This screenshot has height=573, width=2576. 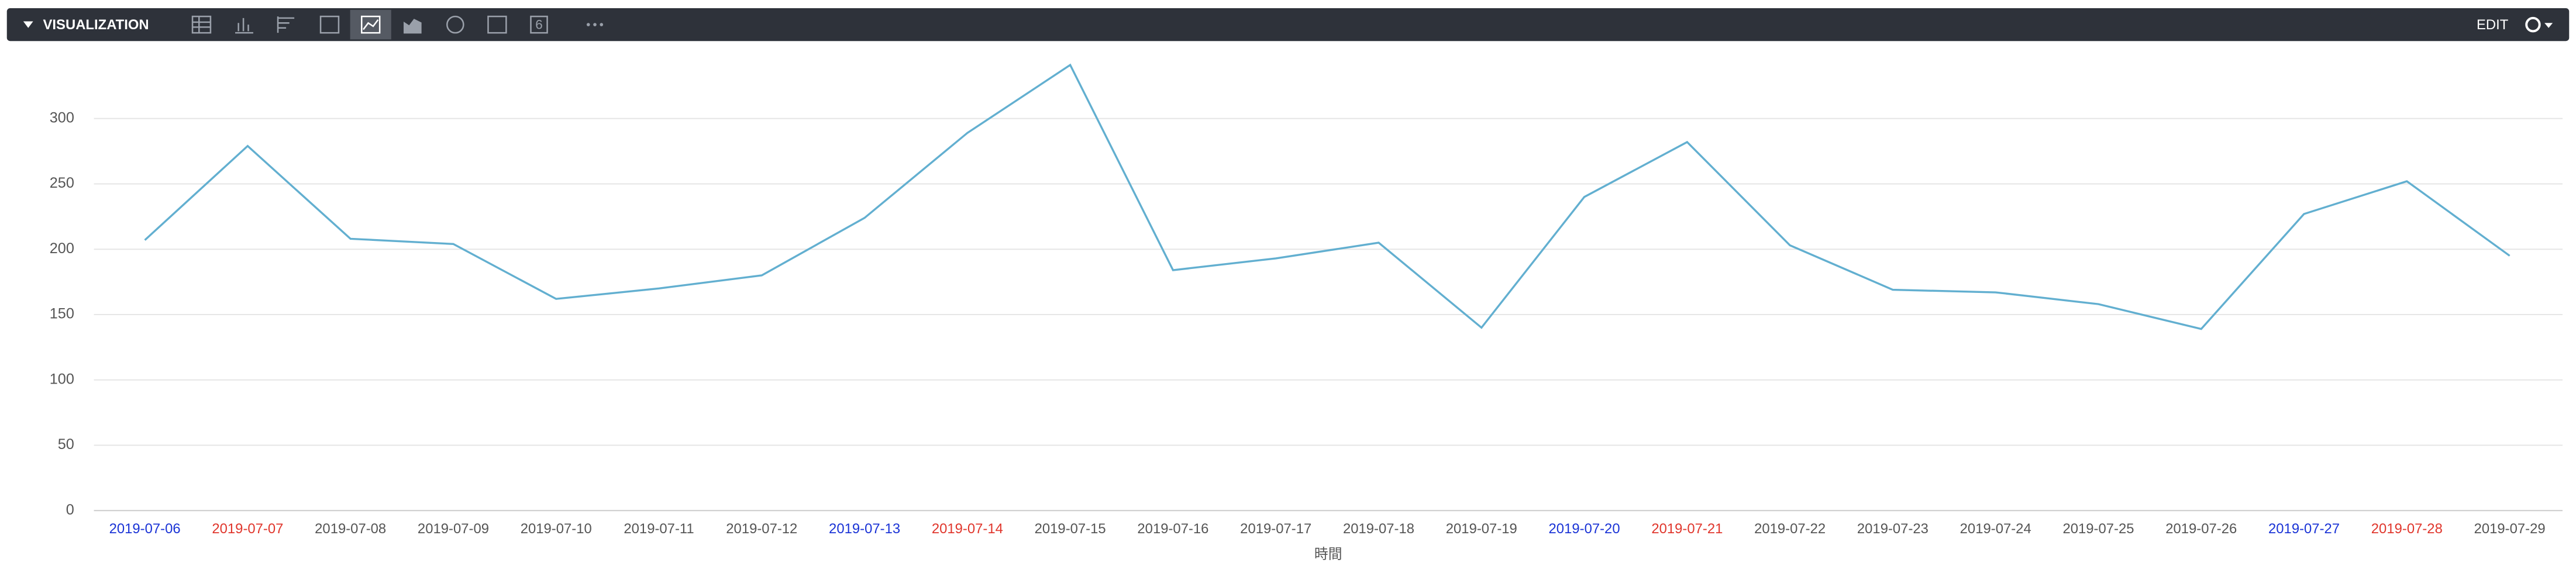 What do you see at coordinates (66, 445) in the screenshot?
I see `y-tick-label: 50` at bounding box center [66, 445].